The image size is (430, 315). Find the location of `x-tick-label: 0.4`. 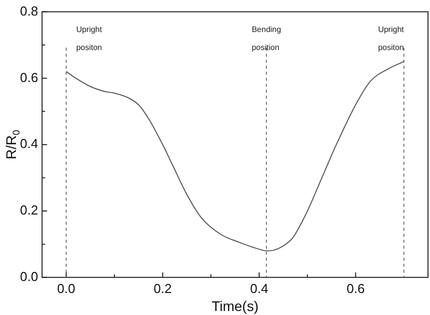

x-tick-label: 0.4 is located at coordinates (259, 288).